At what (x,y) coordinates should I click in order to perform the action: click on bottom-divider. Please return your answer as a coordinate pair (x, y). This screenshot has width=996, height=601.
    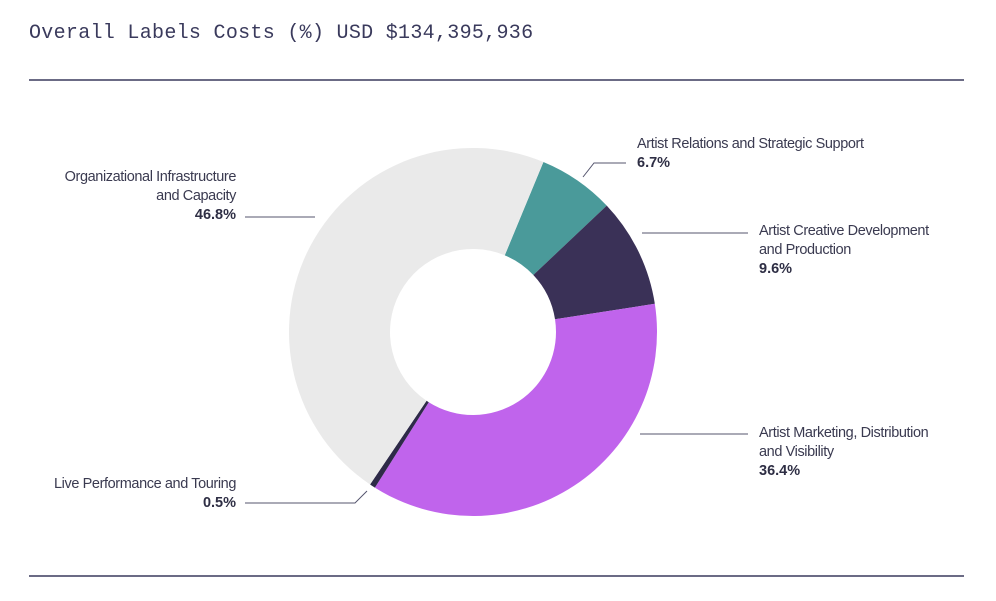
    Looking at the image, I should click on (496, 576).